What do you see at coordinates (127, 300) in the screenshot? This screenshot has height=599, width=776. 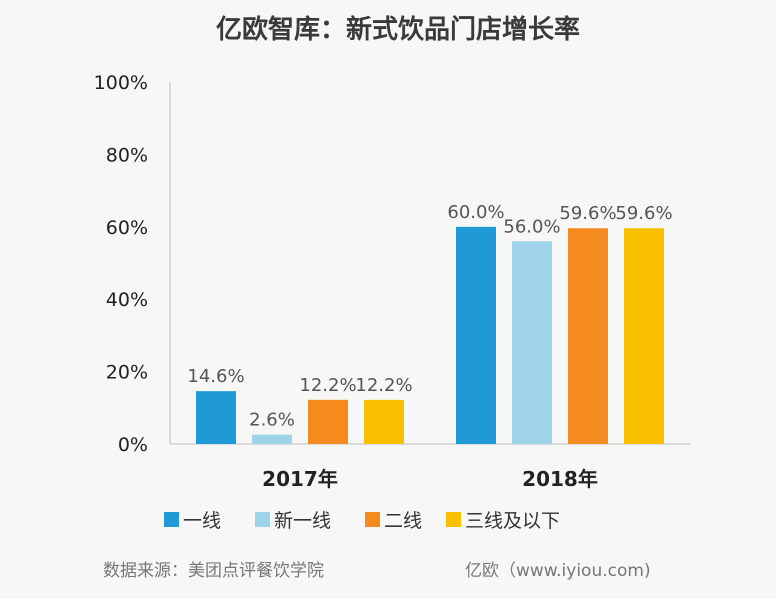 I see `y-tick-label: 40%` at bounding box center [127, 300].